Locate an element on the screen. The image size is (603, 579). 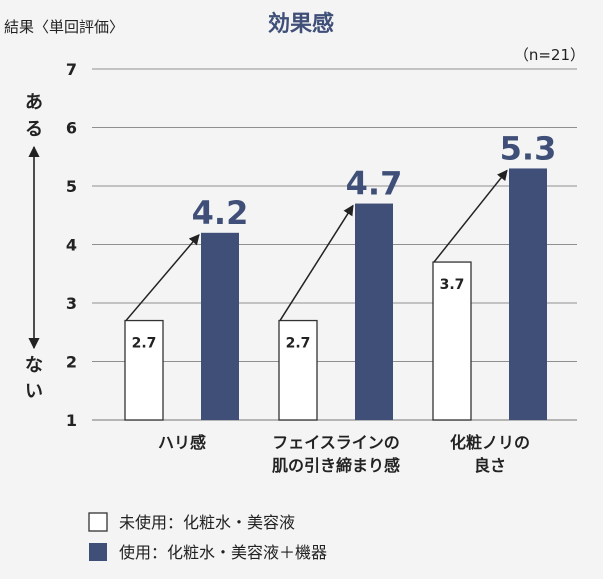
y-tick-label-6: 6 is located at coordinates (71, 128).